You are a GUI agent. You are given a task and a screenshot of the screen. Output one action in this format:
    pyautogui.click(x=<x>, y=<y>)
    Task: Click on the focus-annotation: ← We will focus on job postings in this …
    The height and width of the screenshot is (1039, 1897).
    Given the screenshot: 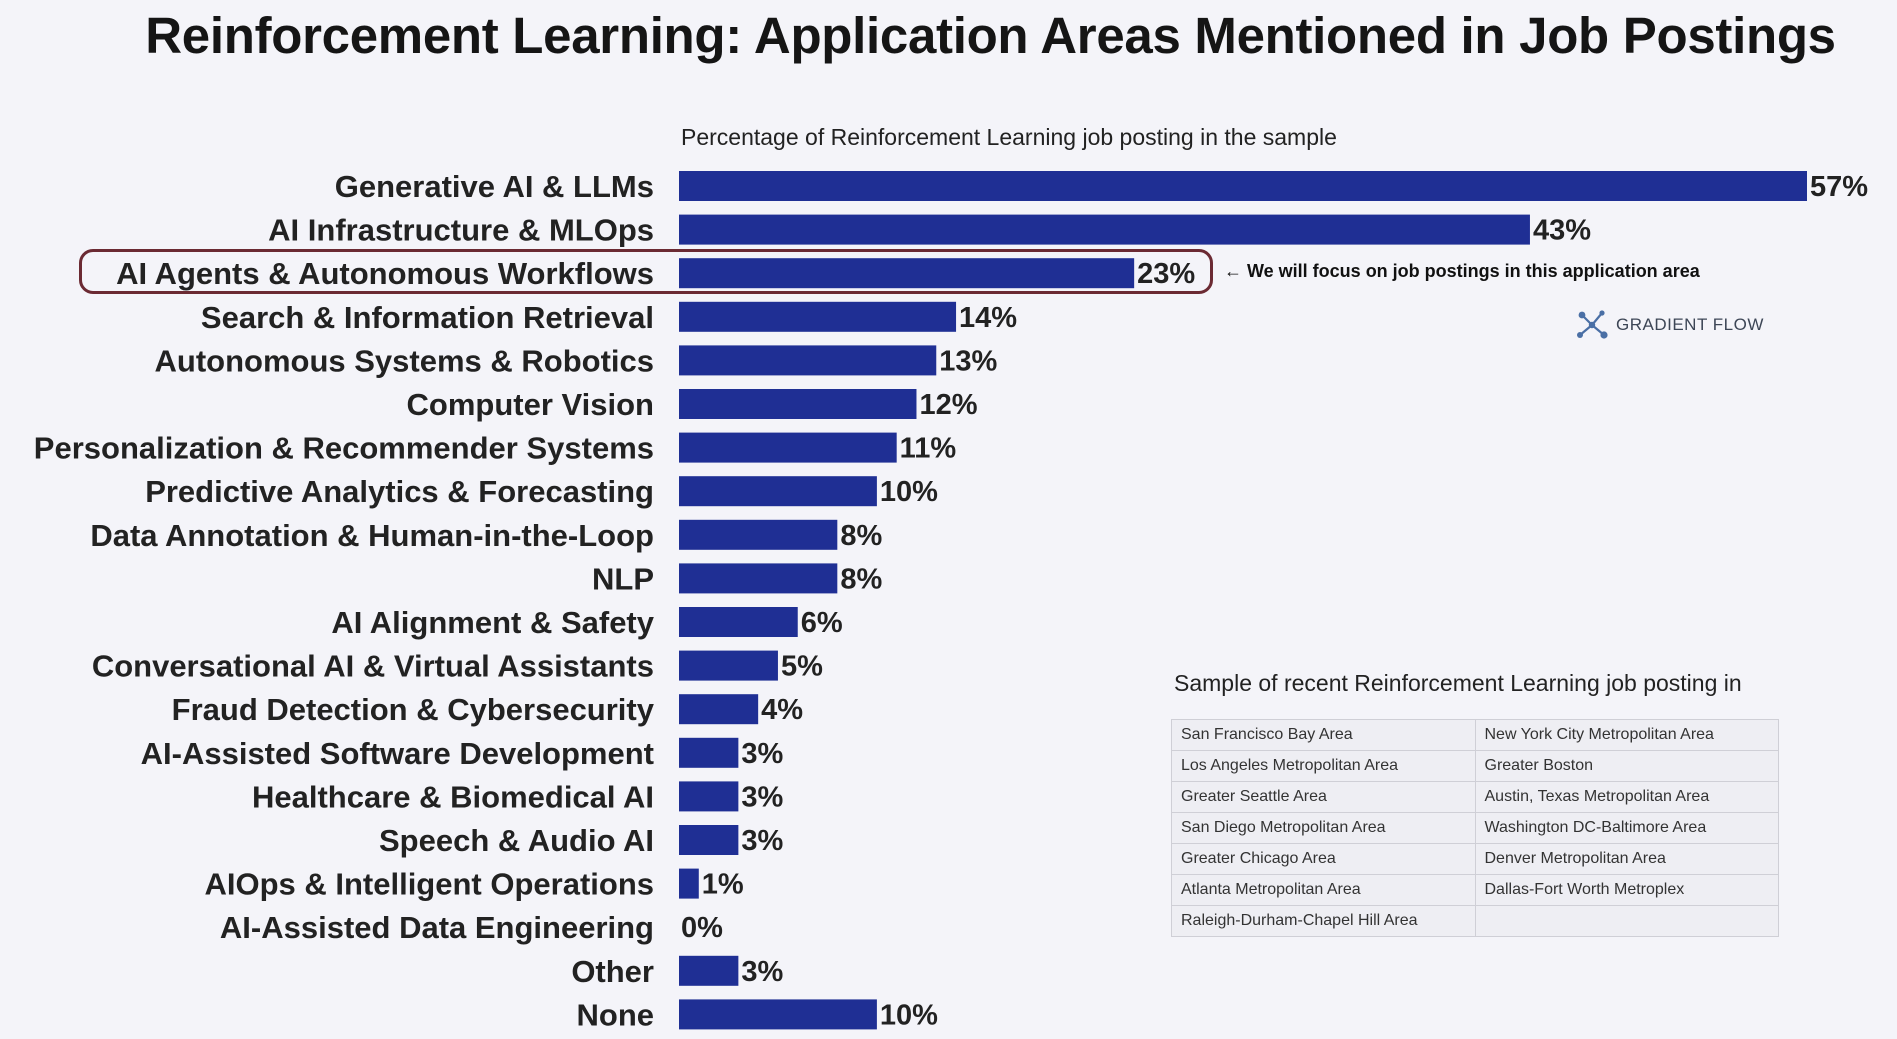 What is the action you would take?
    pyautogui.click(x=1462, y=271)
    